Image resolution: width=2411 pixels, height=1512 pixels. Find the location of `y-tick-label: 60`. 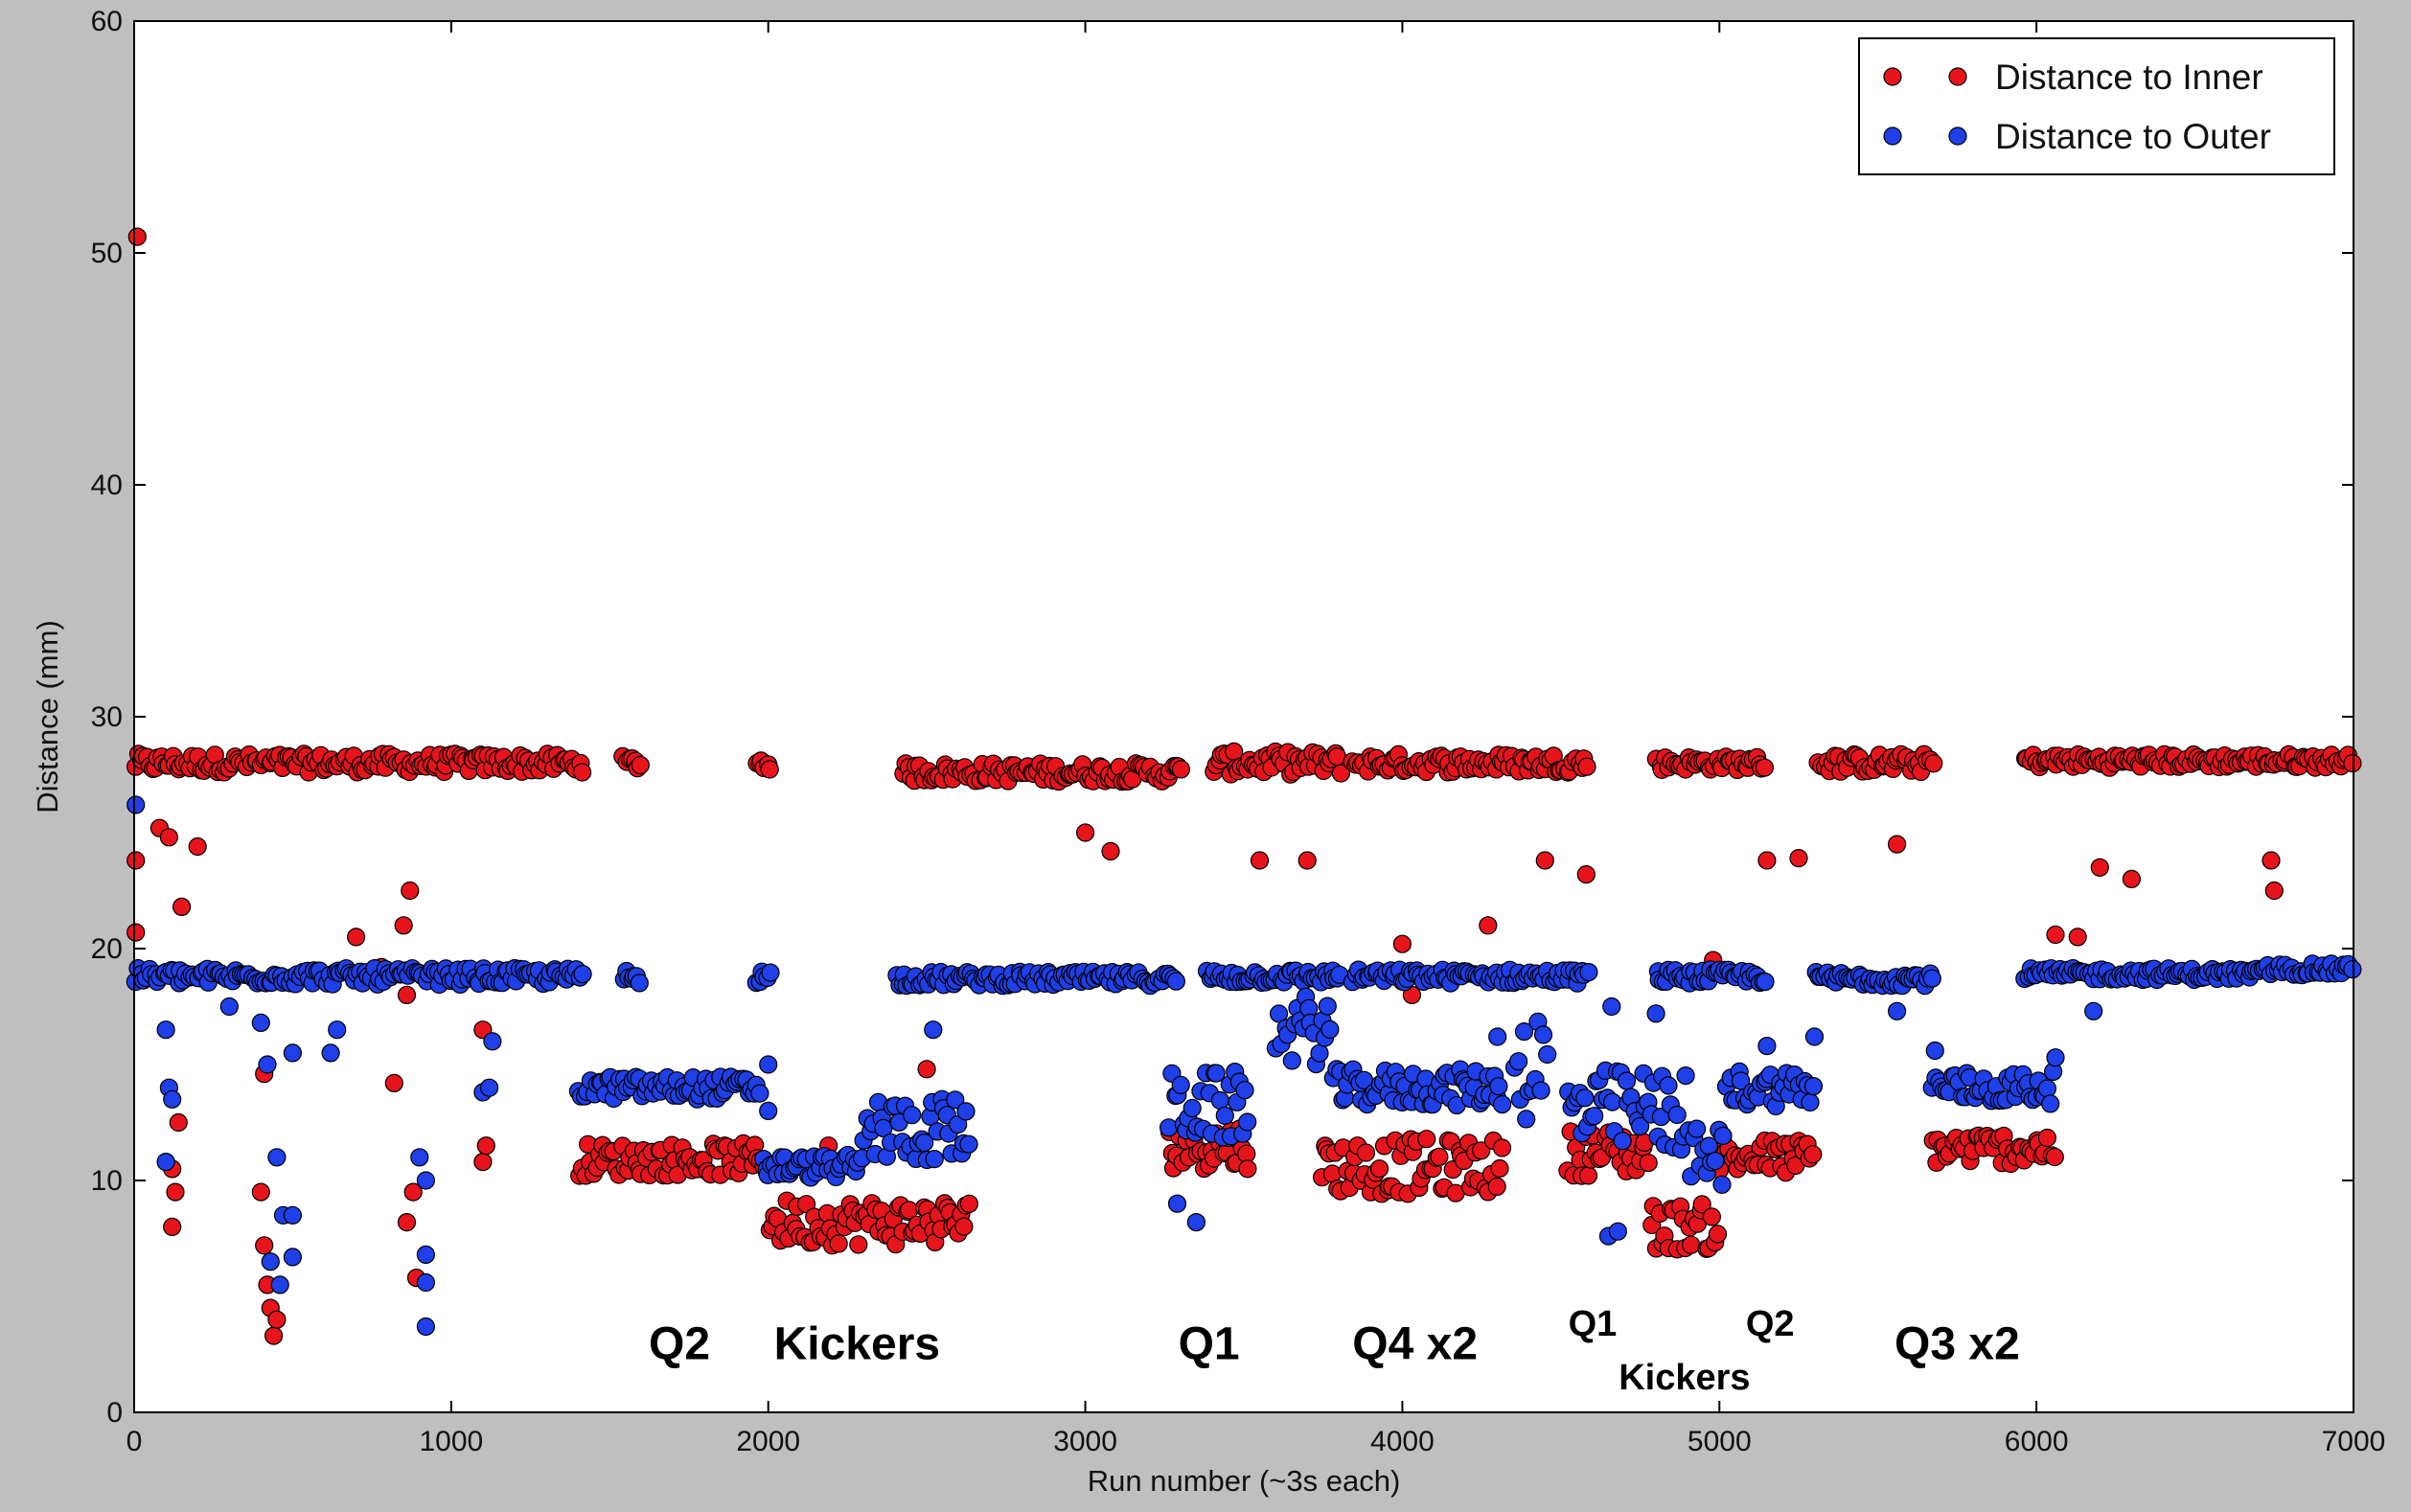

y-tick-label: 60 is located at coordinates (107, 21).